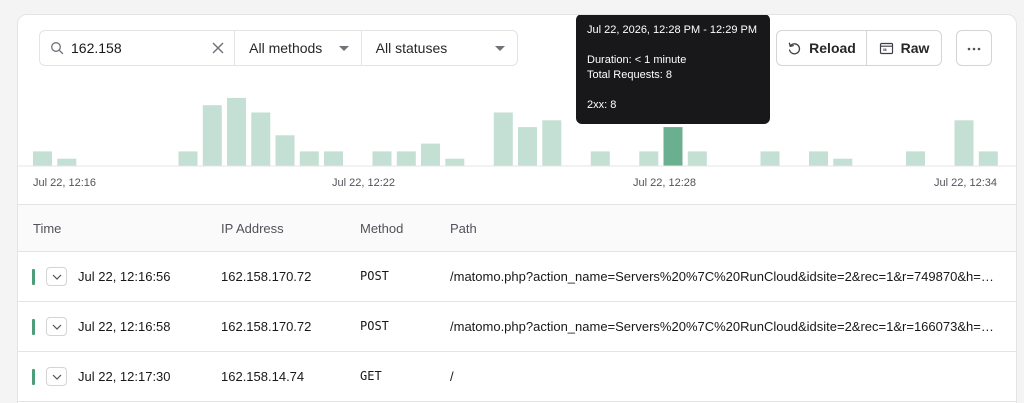 This screenshot has width=1024, height=403. I want to click on row-ip: 162.158.14.74, so click(263, 376).